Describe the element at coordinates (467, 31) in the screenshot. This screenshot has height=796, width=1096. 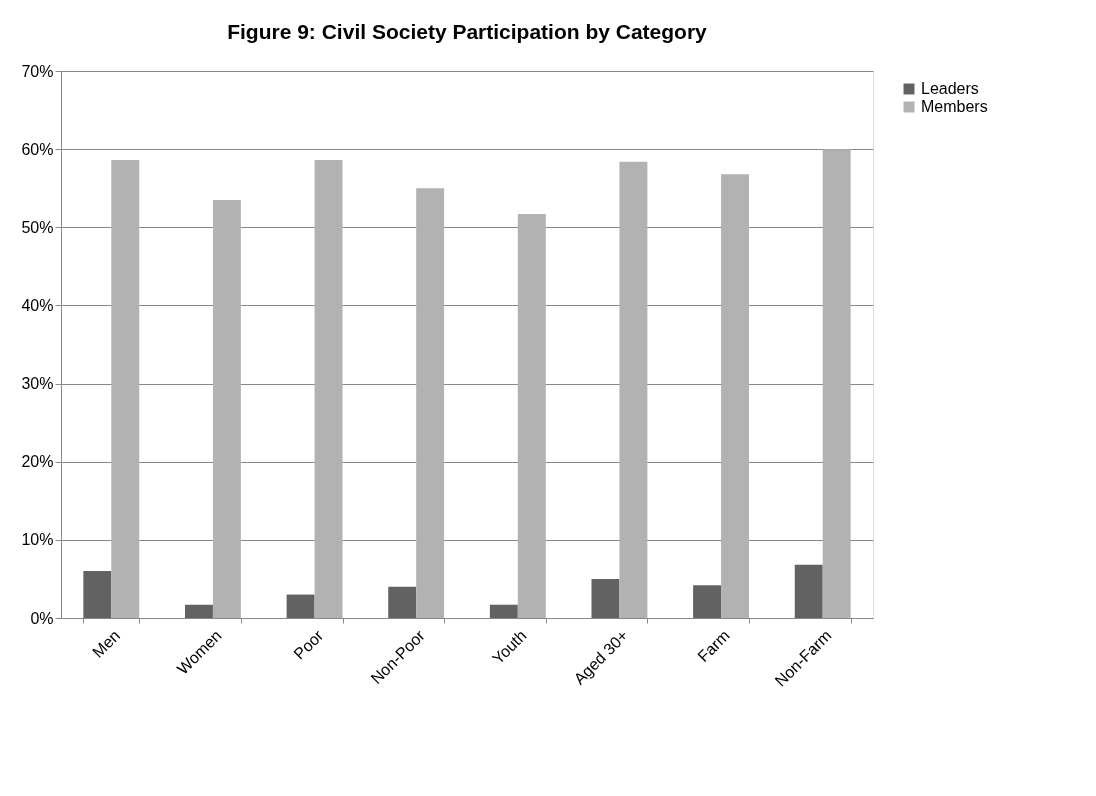
I see `chart-title: Figure 9: Civil Society Participation by Category` at that location.